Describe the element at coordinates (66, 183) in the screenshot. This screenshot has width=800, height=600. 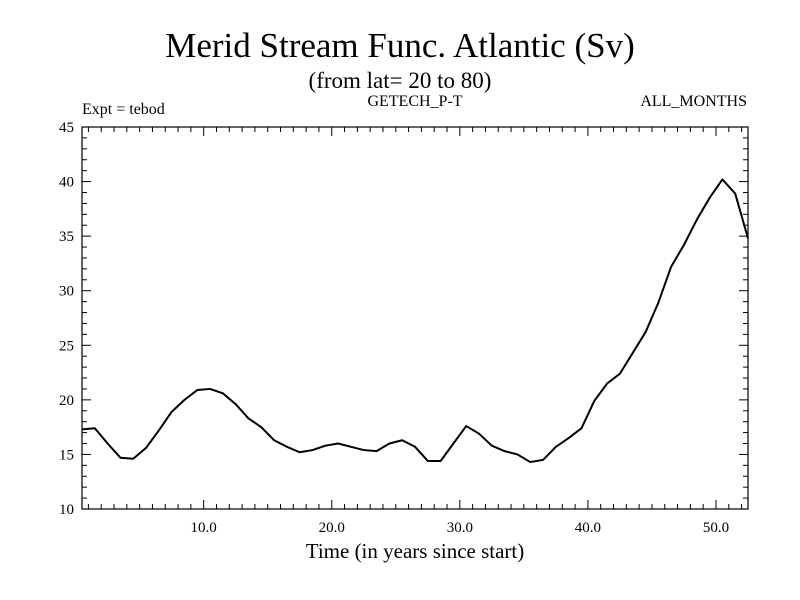
I see `y-tick-label: 40` at that location.